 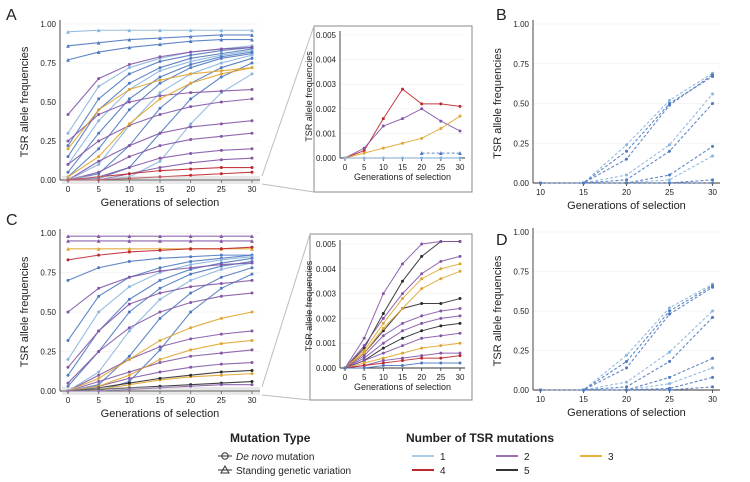 I want to click on legend-number-3: 3, so click(x=597, y=457).